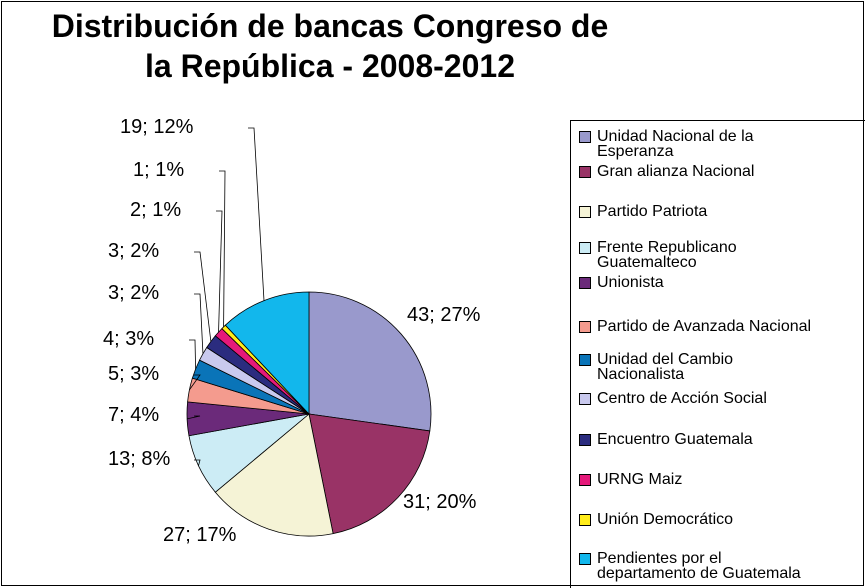  I want to click on data-label: 43; 27%, so click(444, 315).